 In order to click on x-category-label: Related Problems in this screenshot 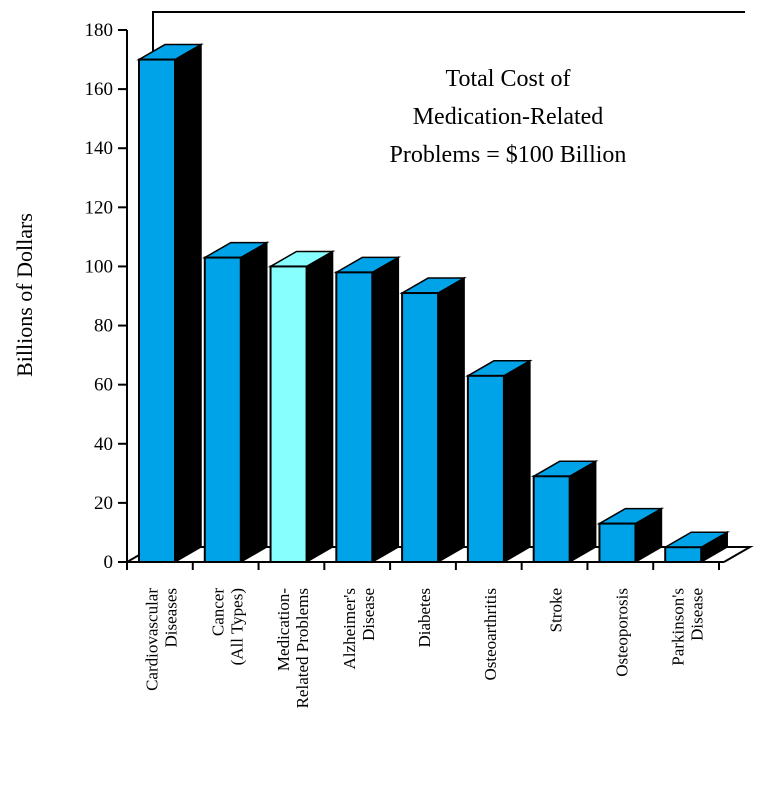, I will do `click(302, 648)`.